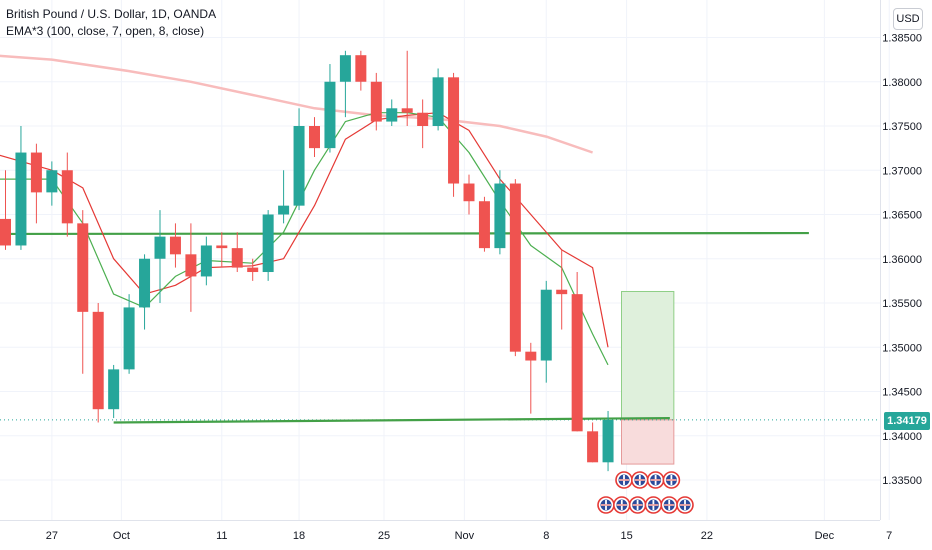 This screenshot has height=550, width=932. I want to click on trendline, so click(391, 420).